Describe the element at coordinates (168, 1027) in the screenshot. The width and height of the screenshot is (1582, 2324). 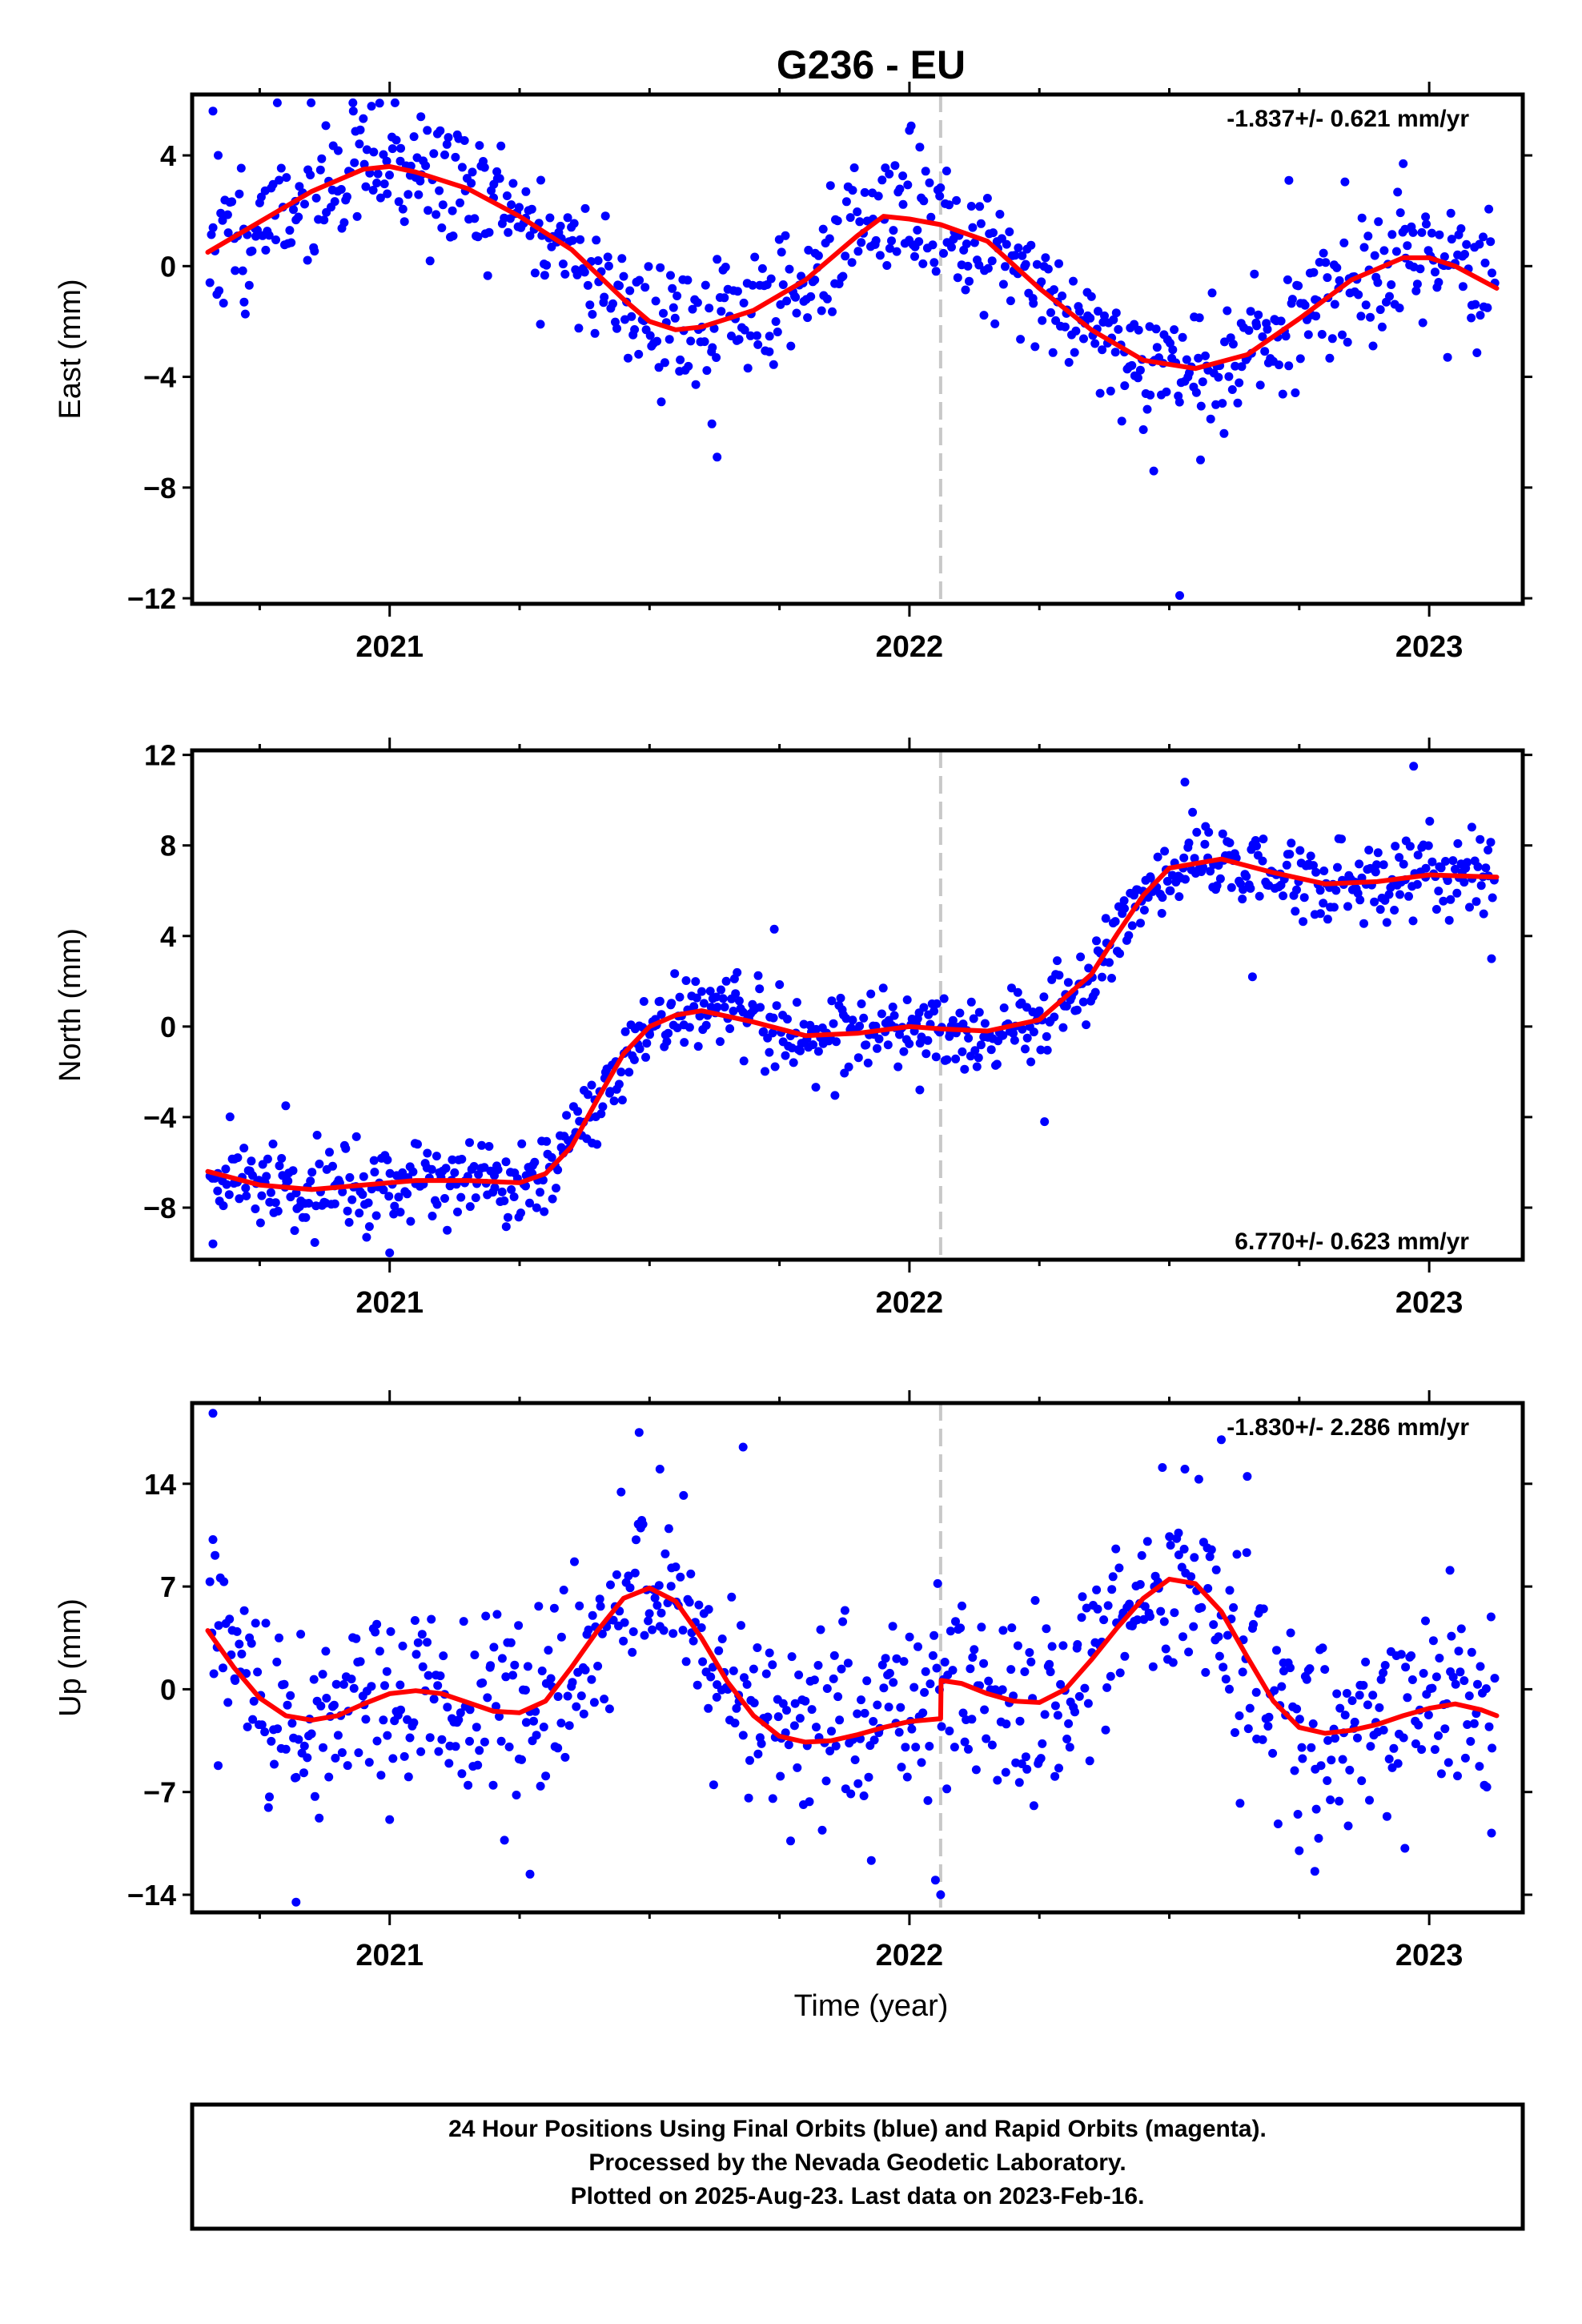
I see `north-y-tick-label: 0` at that location.